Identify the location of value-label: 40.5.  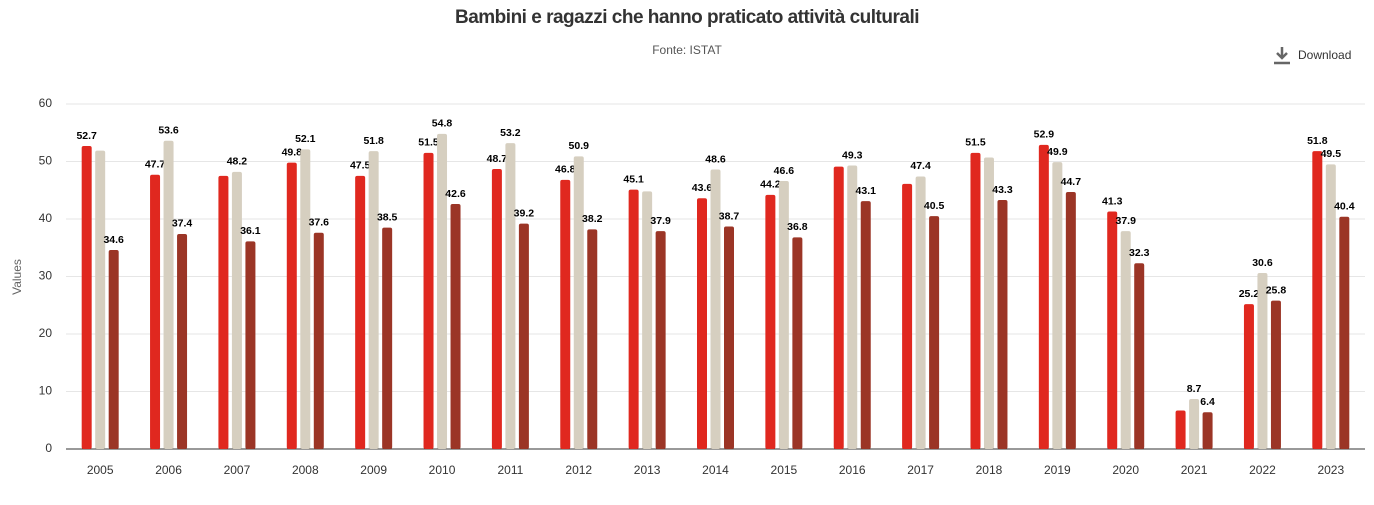
(934, 206).